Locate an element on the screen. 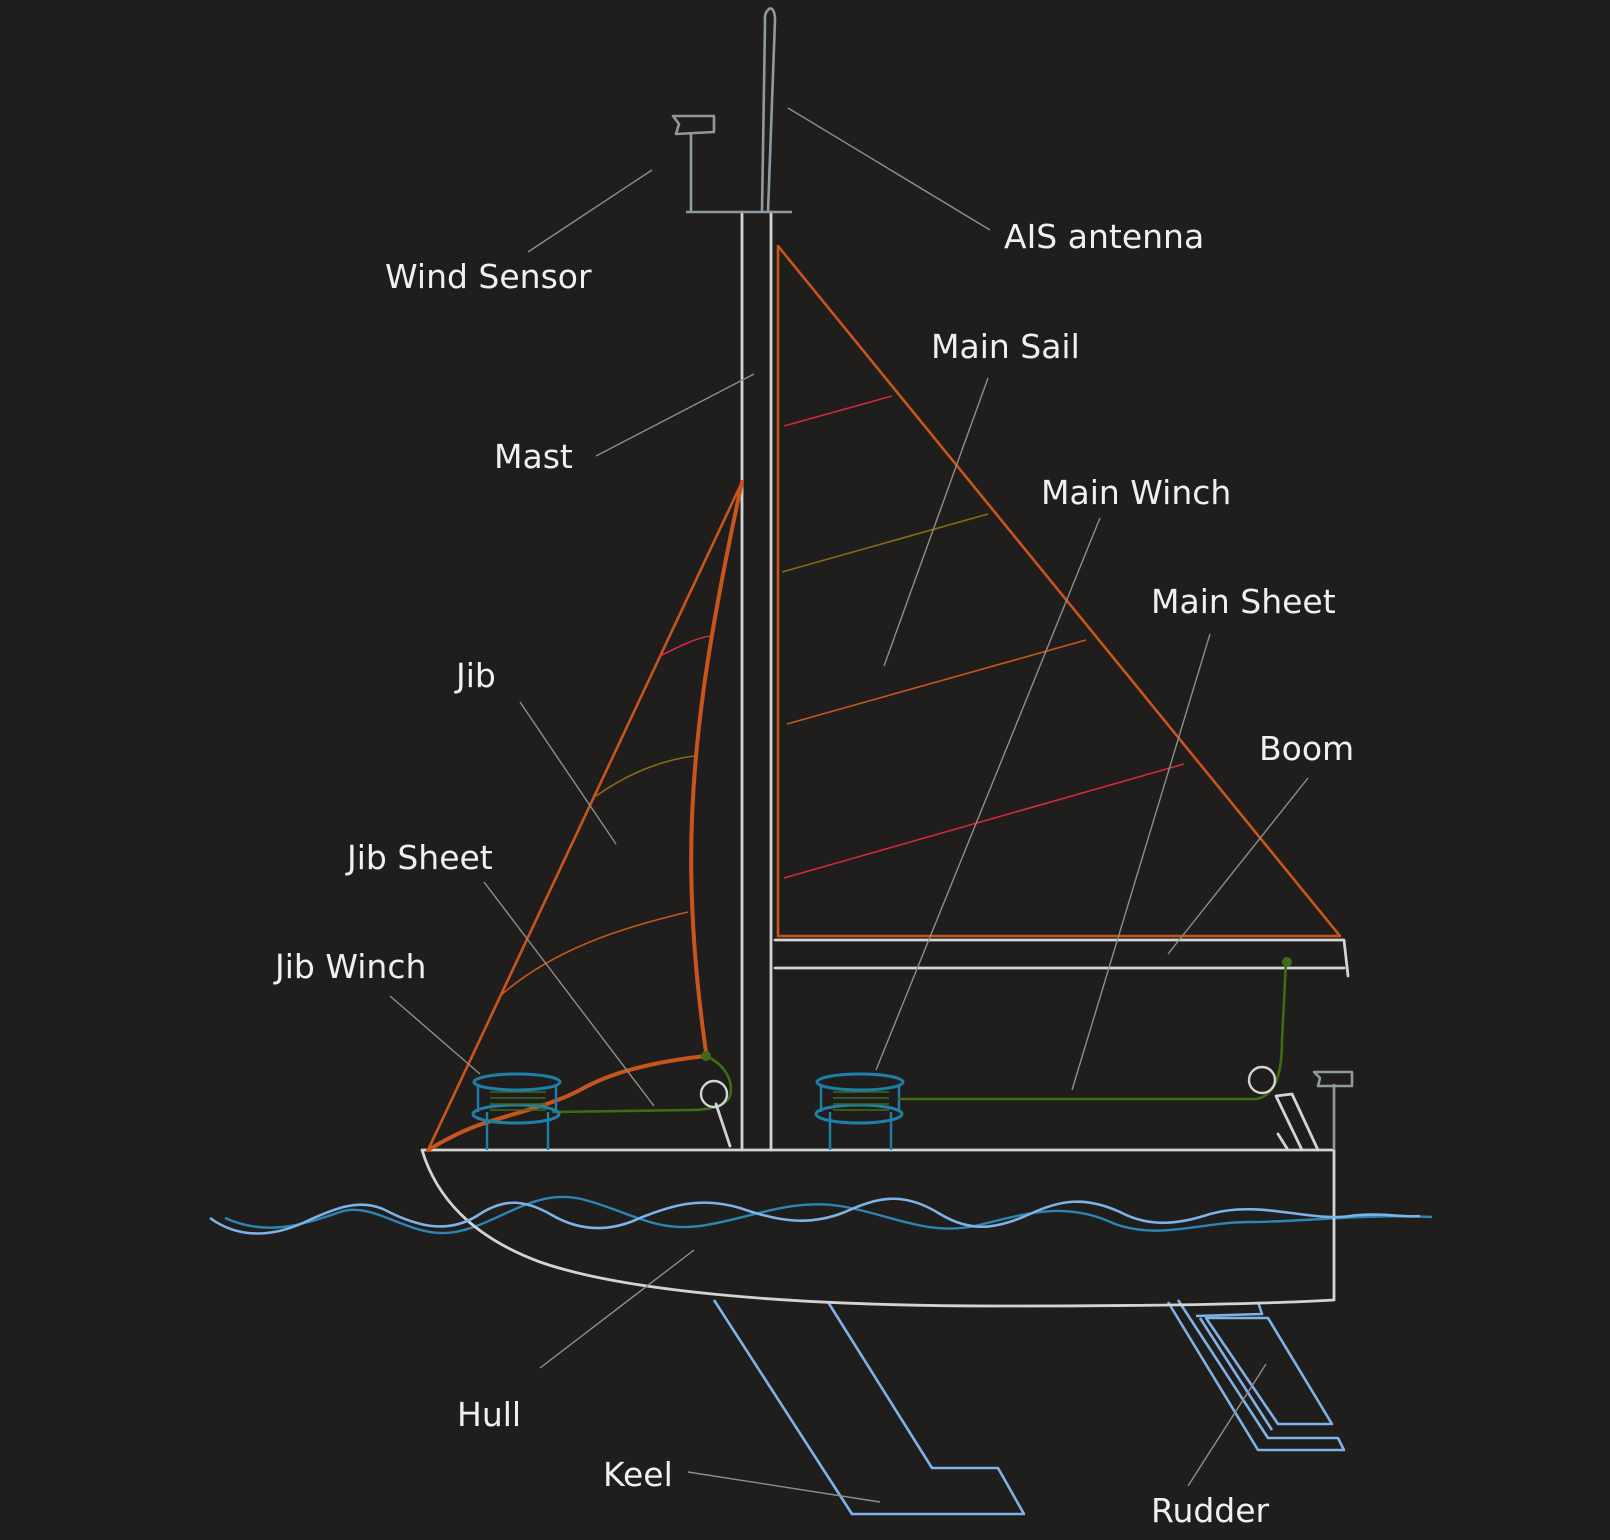 Image resolution: width=1610 pixels, height=1540 pixels. jib-sheet-line is located at coordinates (642, 1084).